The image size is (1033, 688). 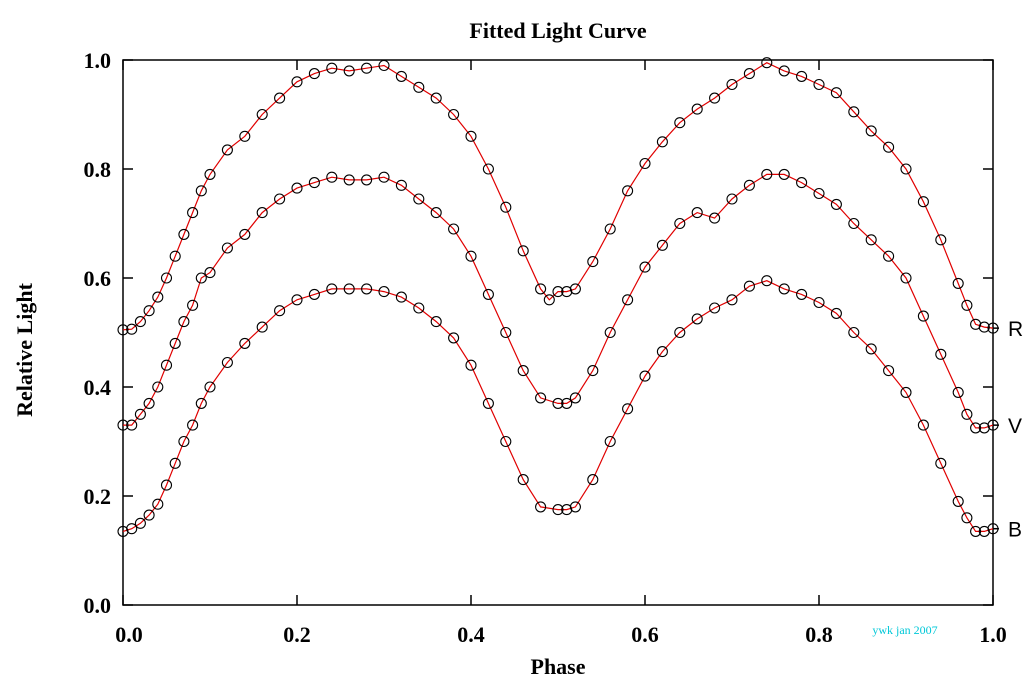 What do you see at coordinates (24, 349) in the screenshot?
I see `y-axis-label: Relative Light` at bounding box center [24, 349].